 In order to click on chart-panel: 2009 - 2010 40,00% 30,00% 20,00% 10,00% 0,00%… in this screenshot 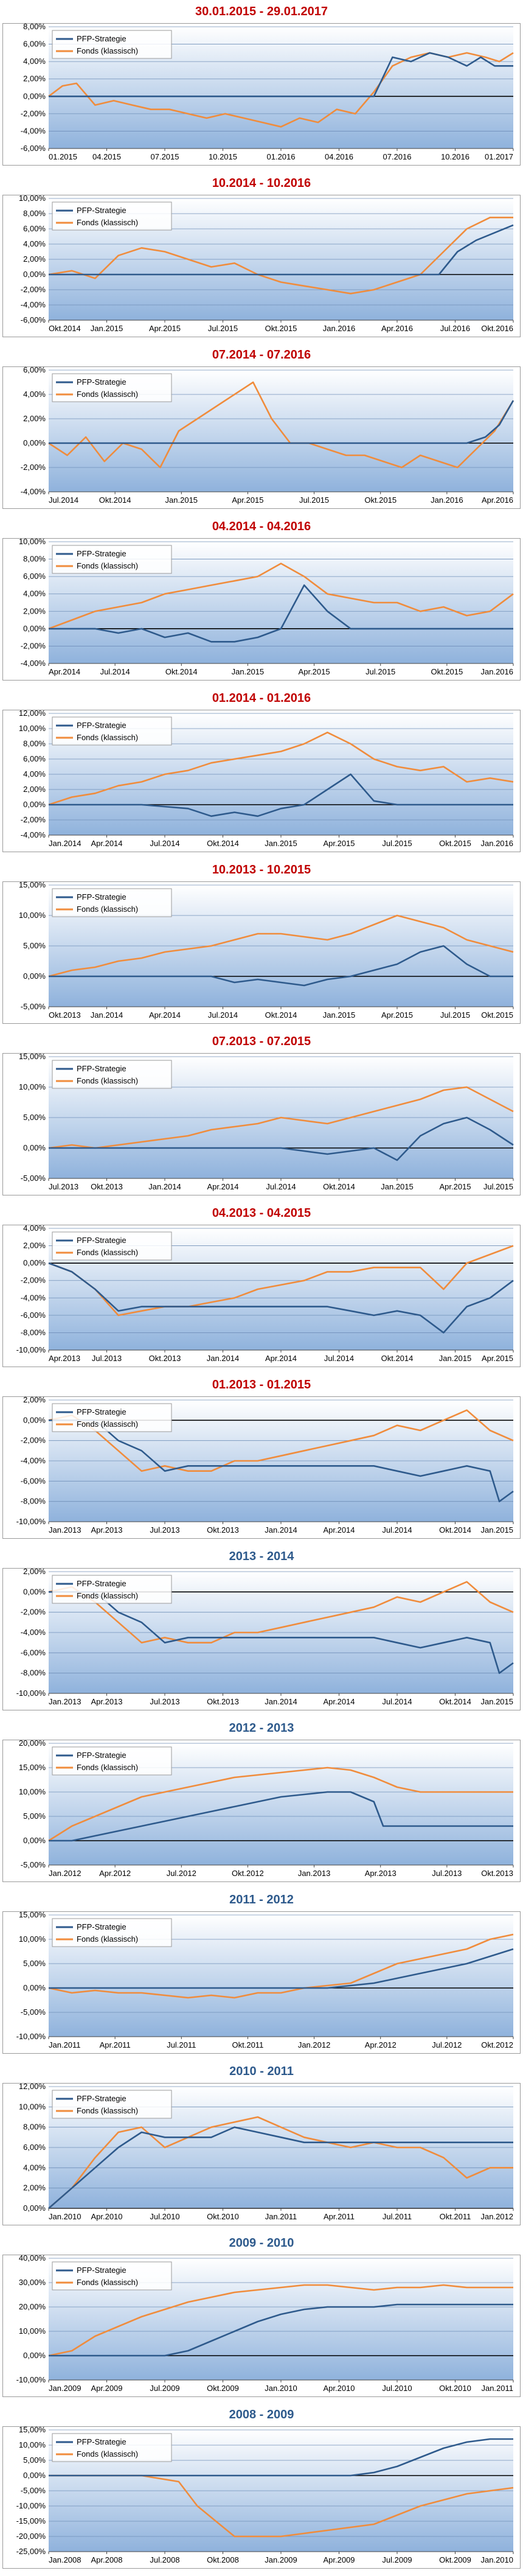, I will do `click(261, 2317)`.